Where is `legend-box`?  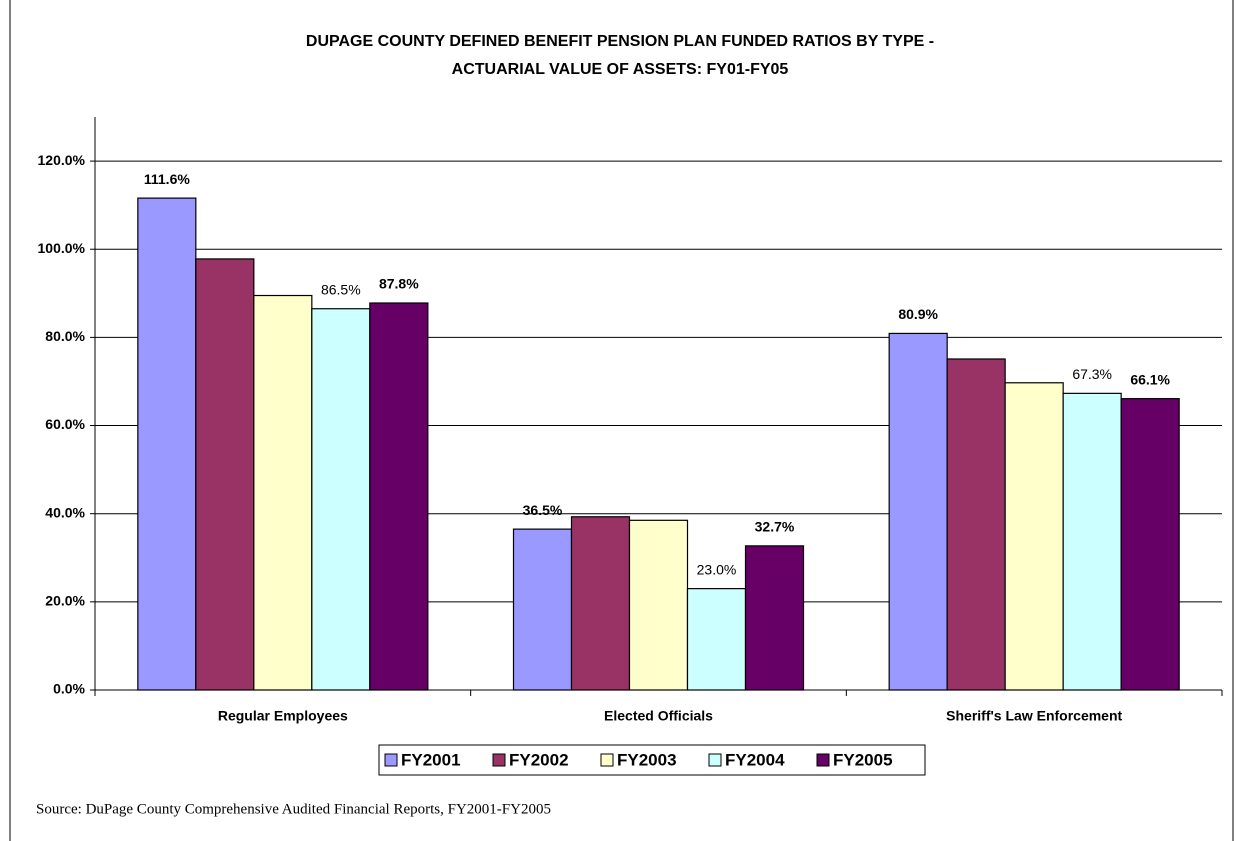
legend-box is located at coordinates (652, 760).